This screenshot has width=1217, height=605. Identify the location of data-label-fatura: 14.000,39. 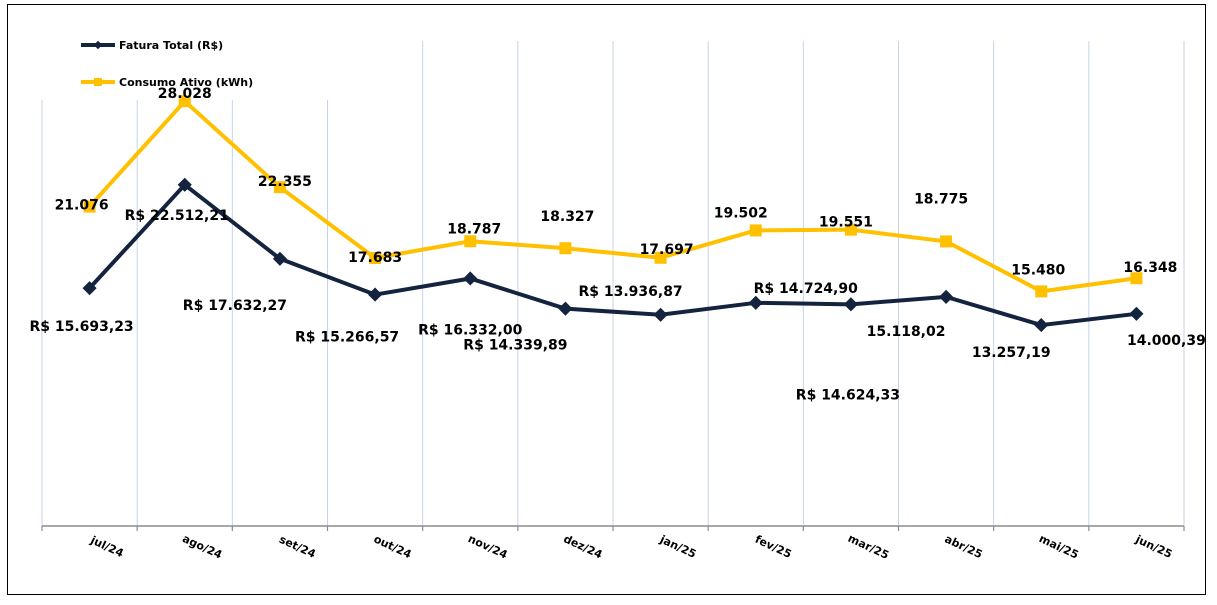
(1166, 341).